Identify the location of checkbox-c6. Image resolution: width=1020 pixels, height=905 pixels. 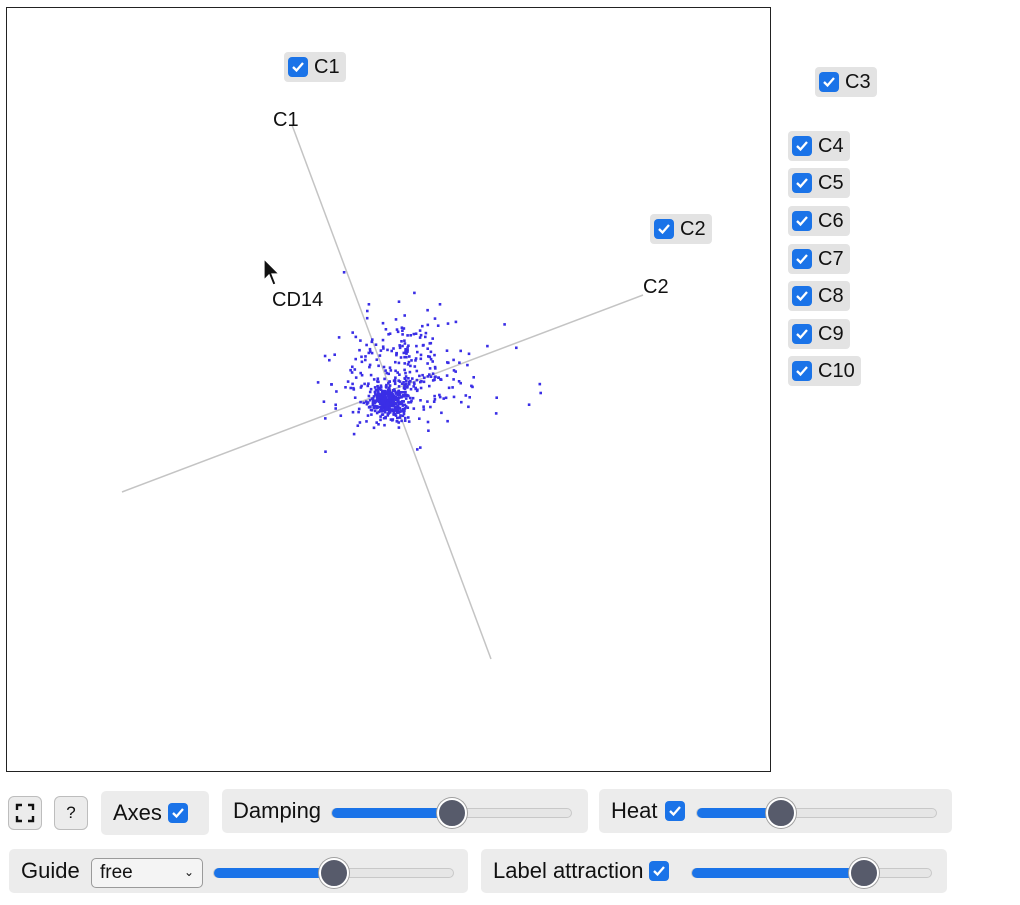
(802, 221).